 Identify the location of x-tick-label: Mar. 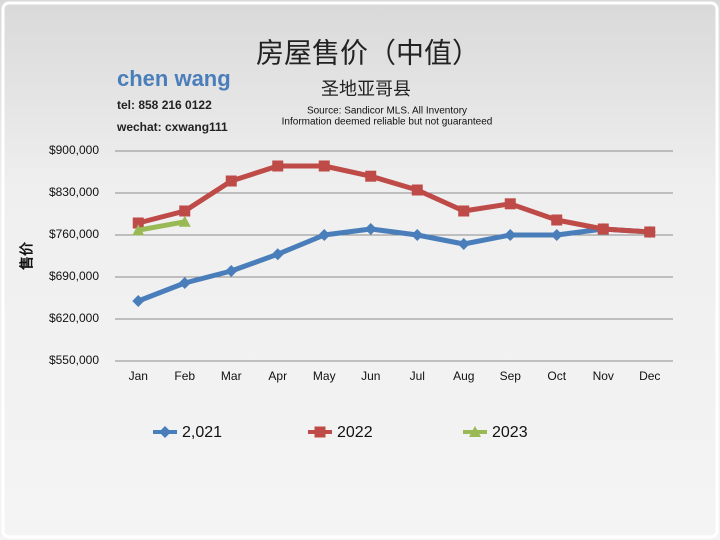
(231, 376).